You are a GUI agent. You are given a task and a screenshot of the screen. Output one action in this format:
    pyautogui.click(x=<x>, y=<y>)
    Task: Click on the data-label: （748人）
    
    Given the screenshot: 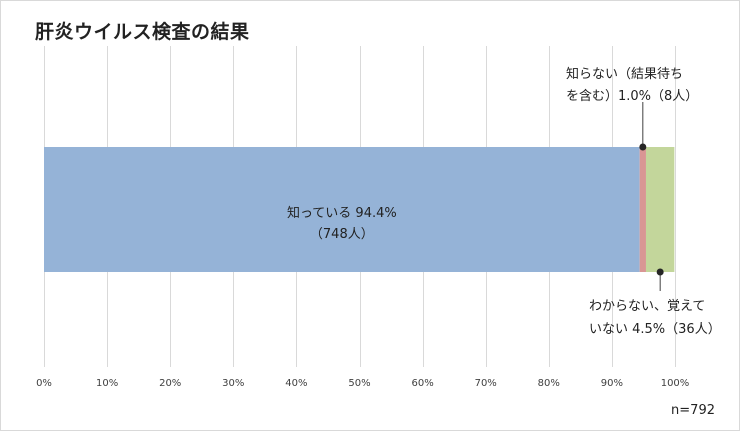 What is the action you would take?
    pyautogui.click(x=342, y=234)
    